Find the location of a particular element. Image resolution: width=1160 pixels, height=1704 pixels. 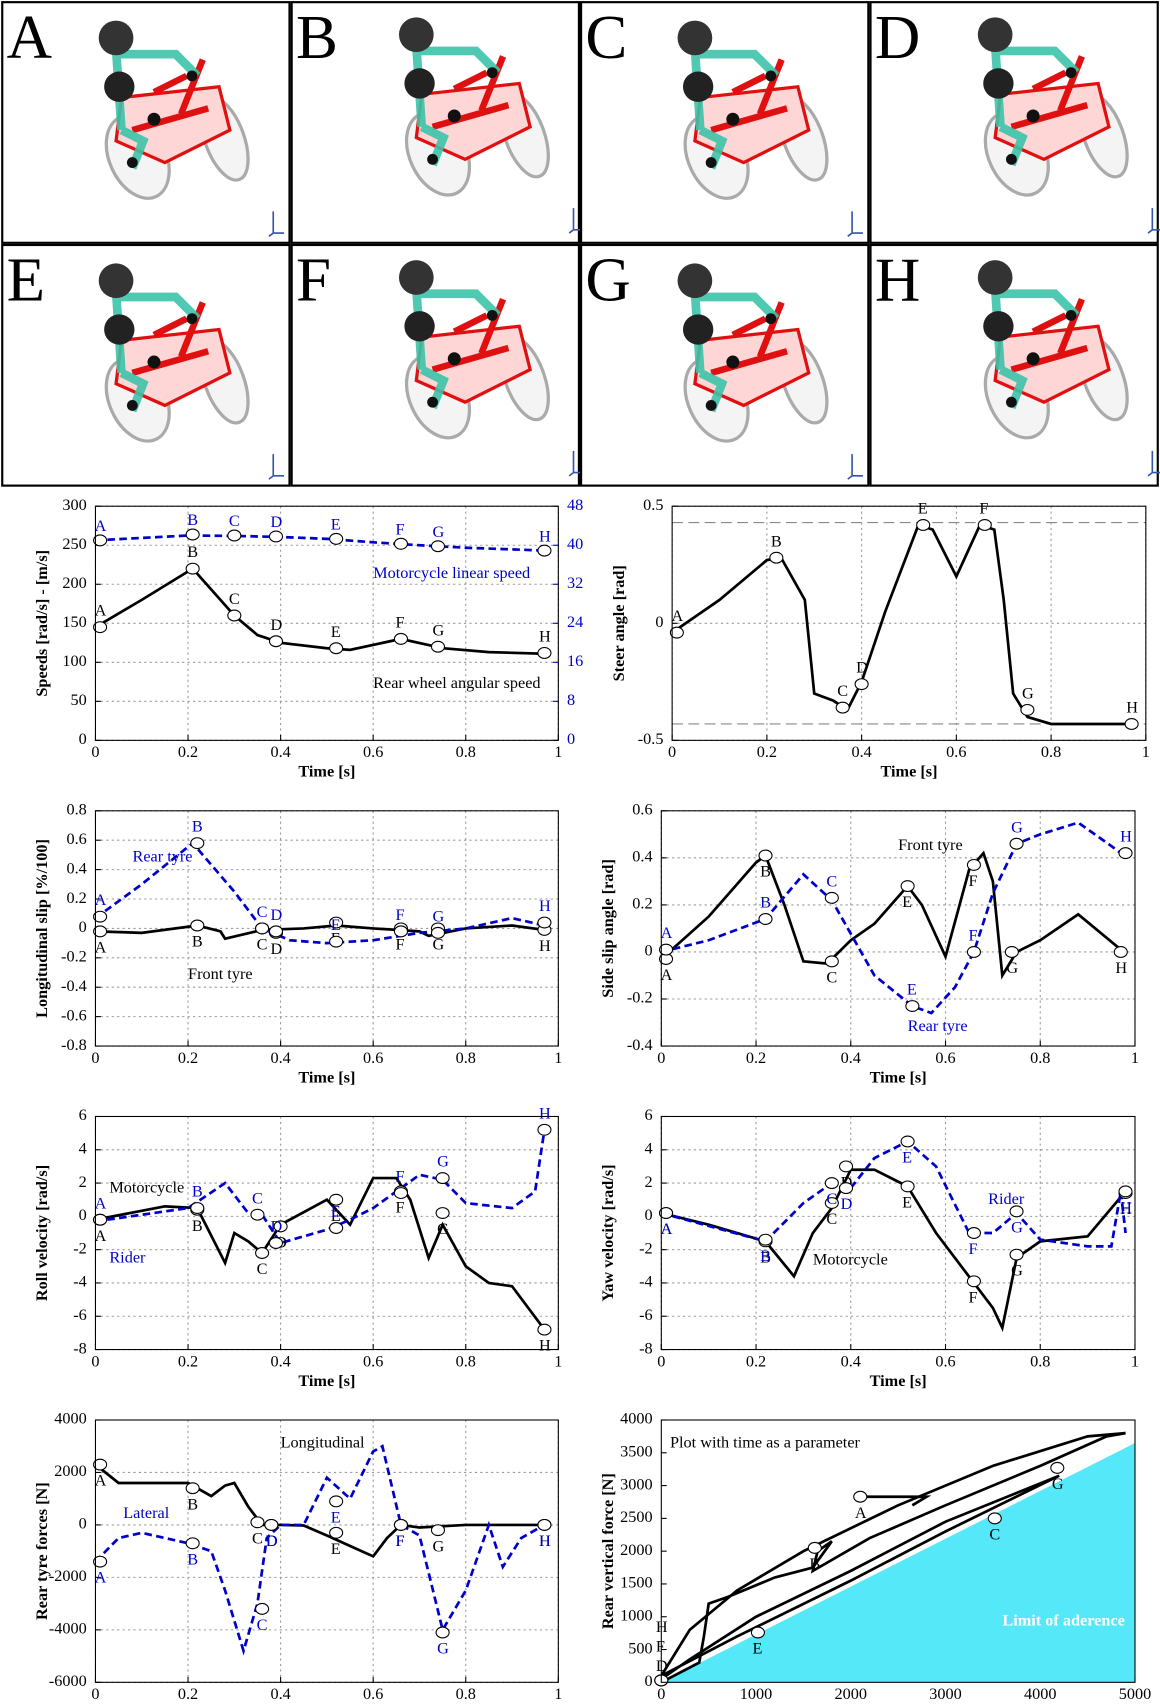

y-tick-label: 2000 is located at coordinates (70, 1471).